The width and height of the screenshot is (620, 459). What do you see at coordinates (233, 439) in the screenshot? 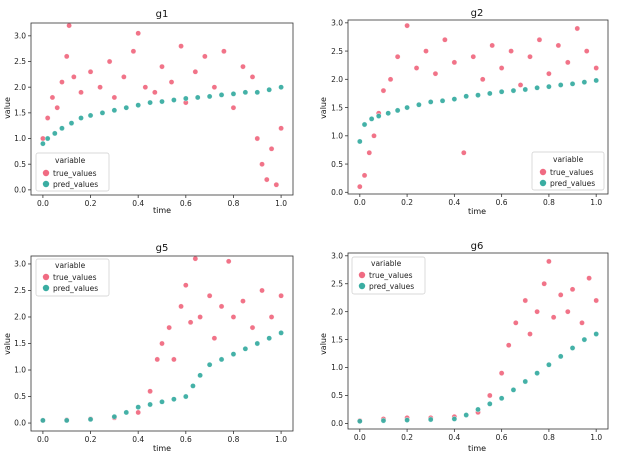
I see `x-tick-label: 0.8` at bounding box center [233, 439].